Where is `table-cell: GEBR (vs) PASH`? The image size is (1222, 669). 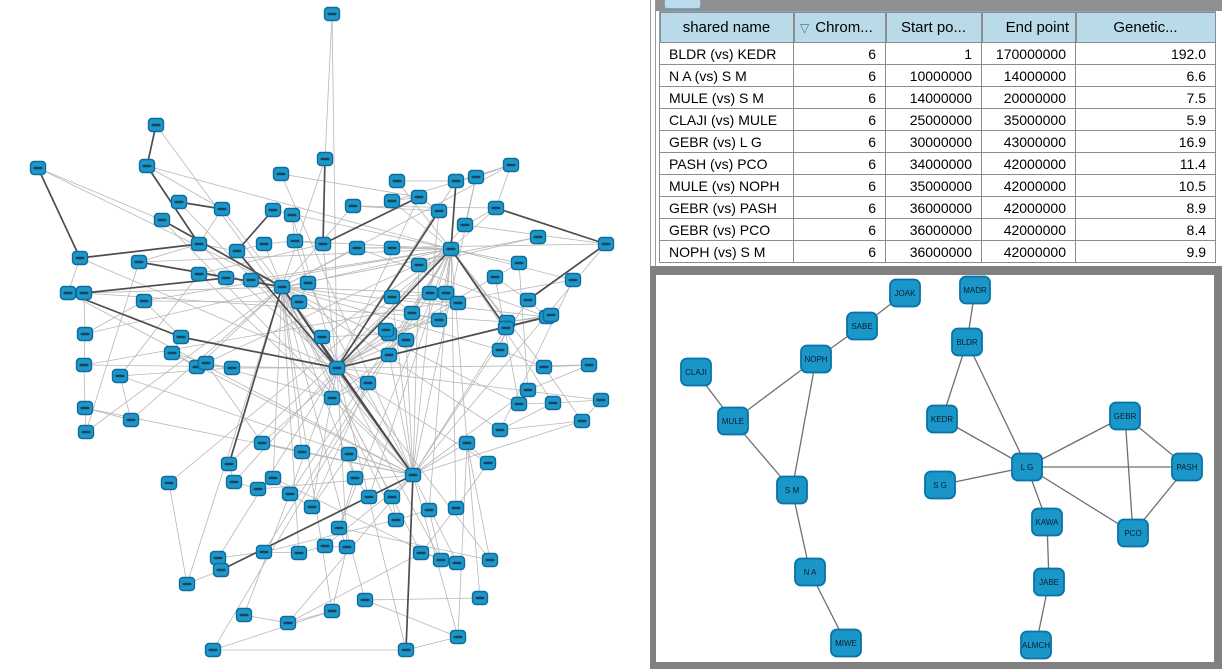
table-cell: GEBR (vs) PASH is located at coordinates (726, 207).